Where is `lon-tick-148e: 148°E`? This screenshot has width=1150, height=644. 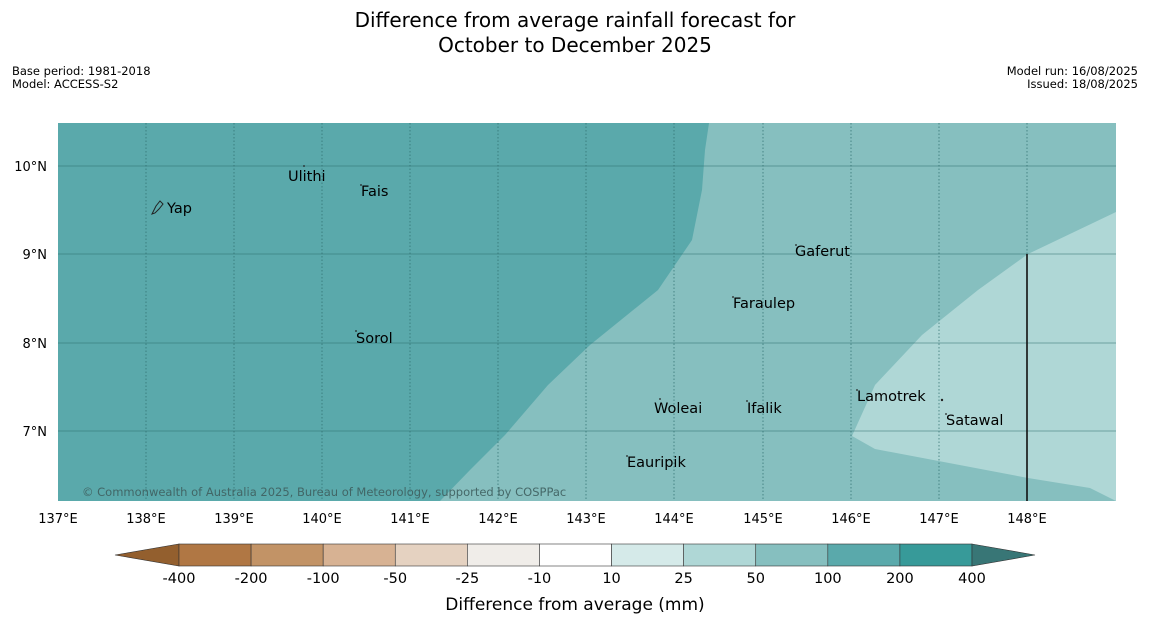
lon-tick-148e: 148°E is located at coordinates (1027, 519).